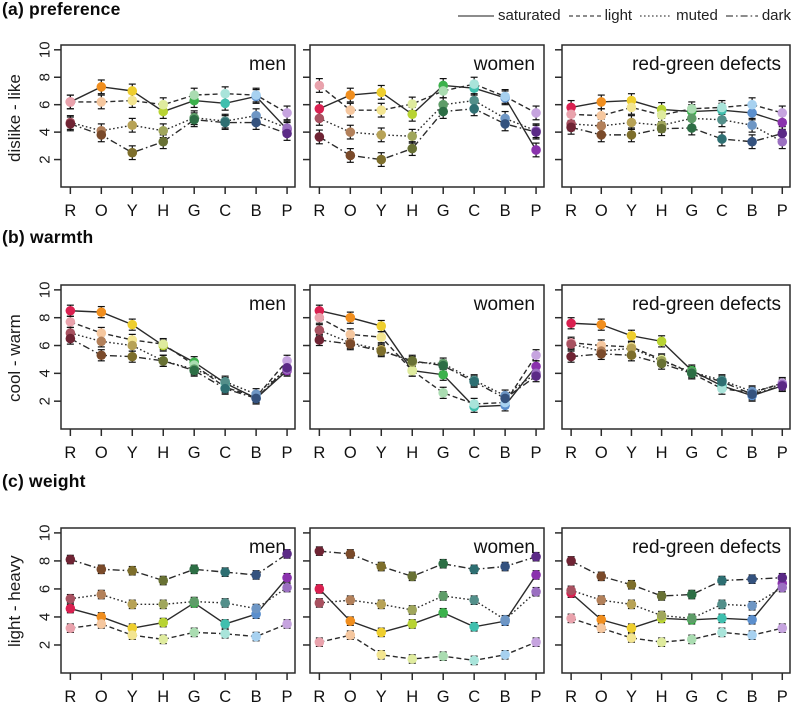 This screenshot has width=797, height=711. What do you see at coordinates (618, 15) in the screenshot?
I see `legend-label-light: light` at bounding box center [618, 15].